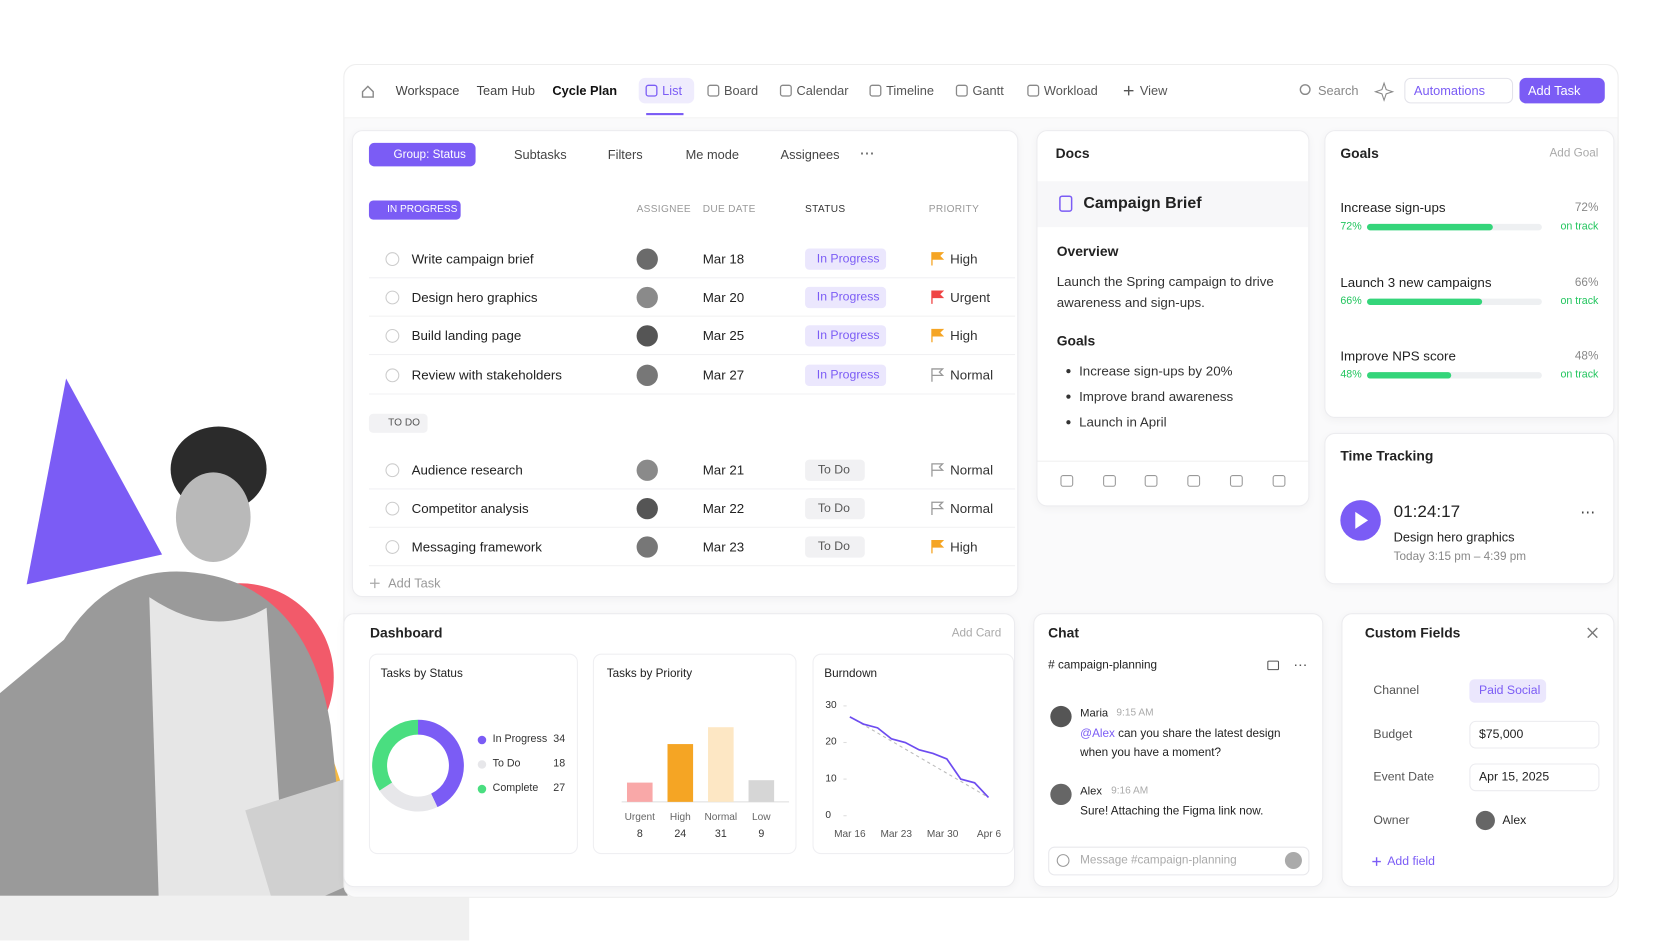 The width and height of the screenshot is (1672, 941). What do you see at coordinates (1514, 820) in the screenshot?
I see `field-value: Alex` at bounding box center [1514, 820].